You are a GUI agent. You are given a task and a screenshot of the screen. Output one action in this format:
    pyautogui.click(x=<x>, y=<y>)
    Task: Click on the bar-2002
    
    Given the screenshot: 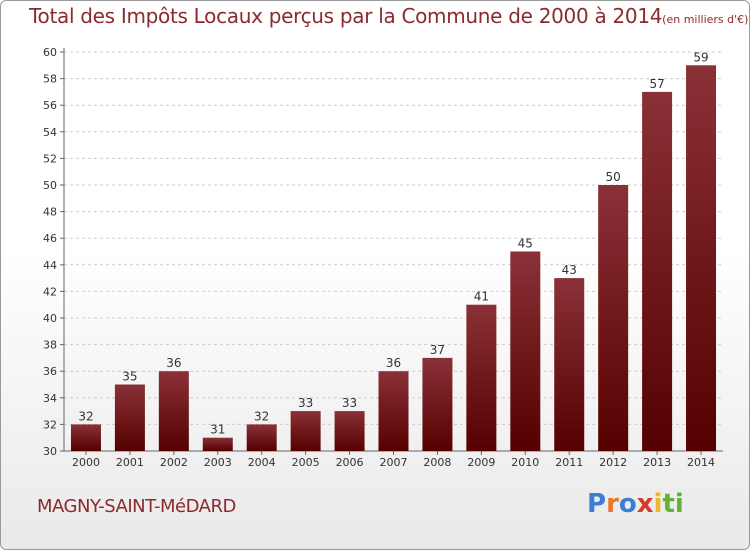 What is the action you would take?
    pyautogui.click(x=173, y=411)
    